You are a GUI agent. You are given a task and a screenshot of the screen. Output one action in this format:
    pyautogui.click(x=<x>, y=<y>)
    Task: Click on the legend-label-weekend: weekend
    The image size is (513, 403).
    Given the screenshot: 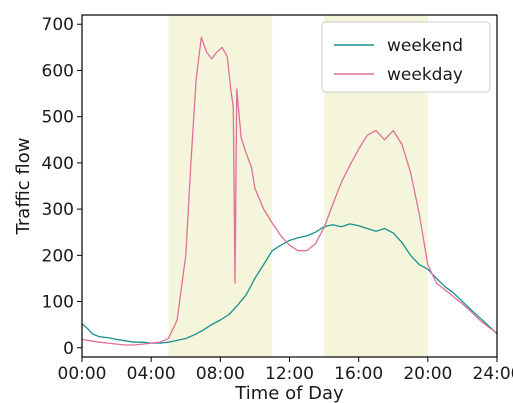 What is the action you would take?
    pyautogui.click(x=425, y=46)
    